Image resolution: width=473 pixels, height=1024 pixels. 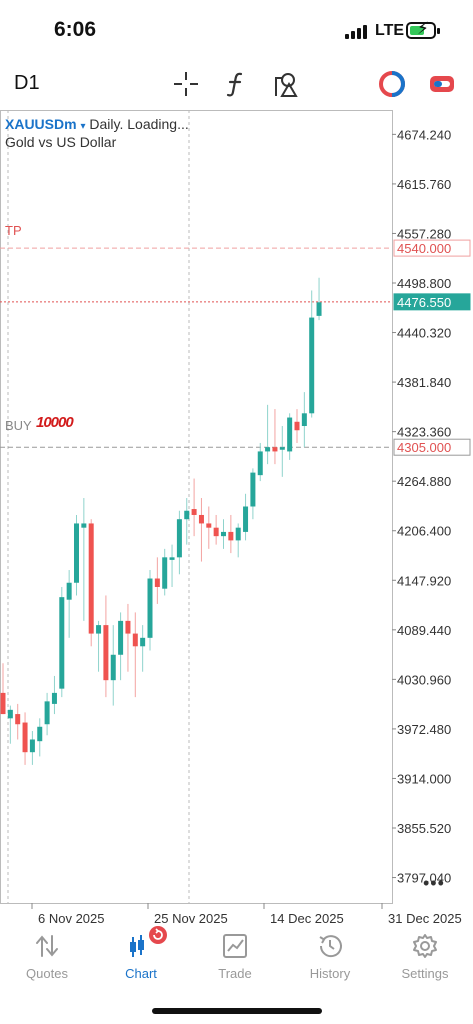 I want to click on tab-label: Trade, so click(x=235, y=973).